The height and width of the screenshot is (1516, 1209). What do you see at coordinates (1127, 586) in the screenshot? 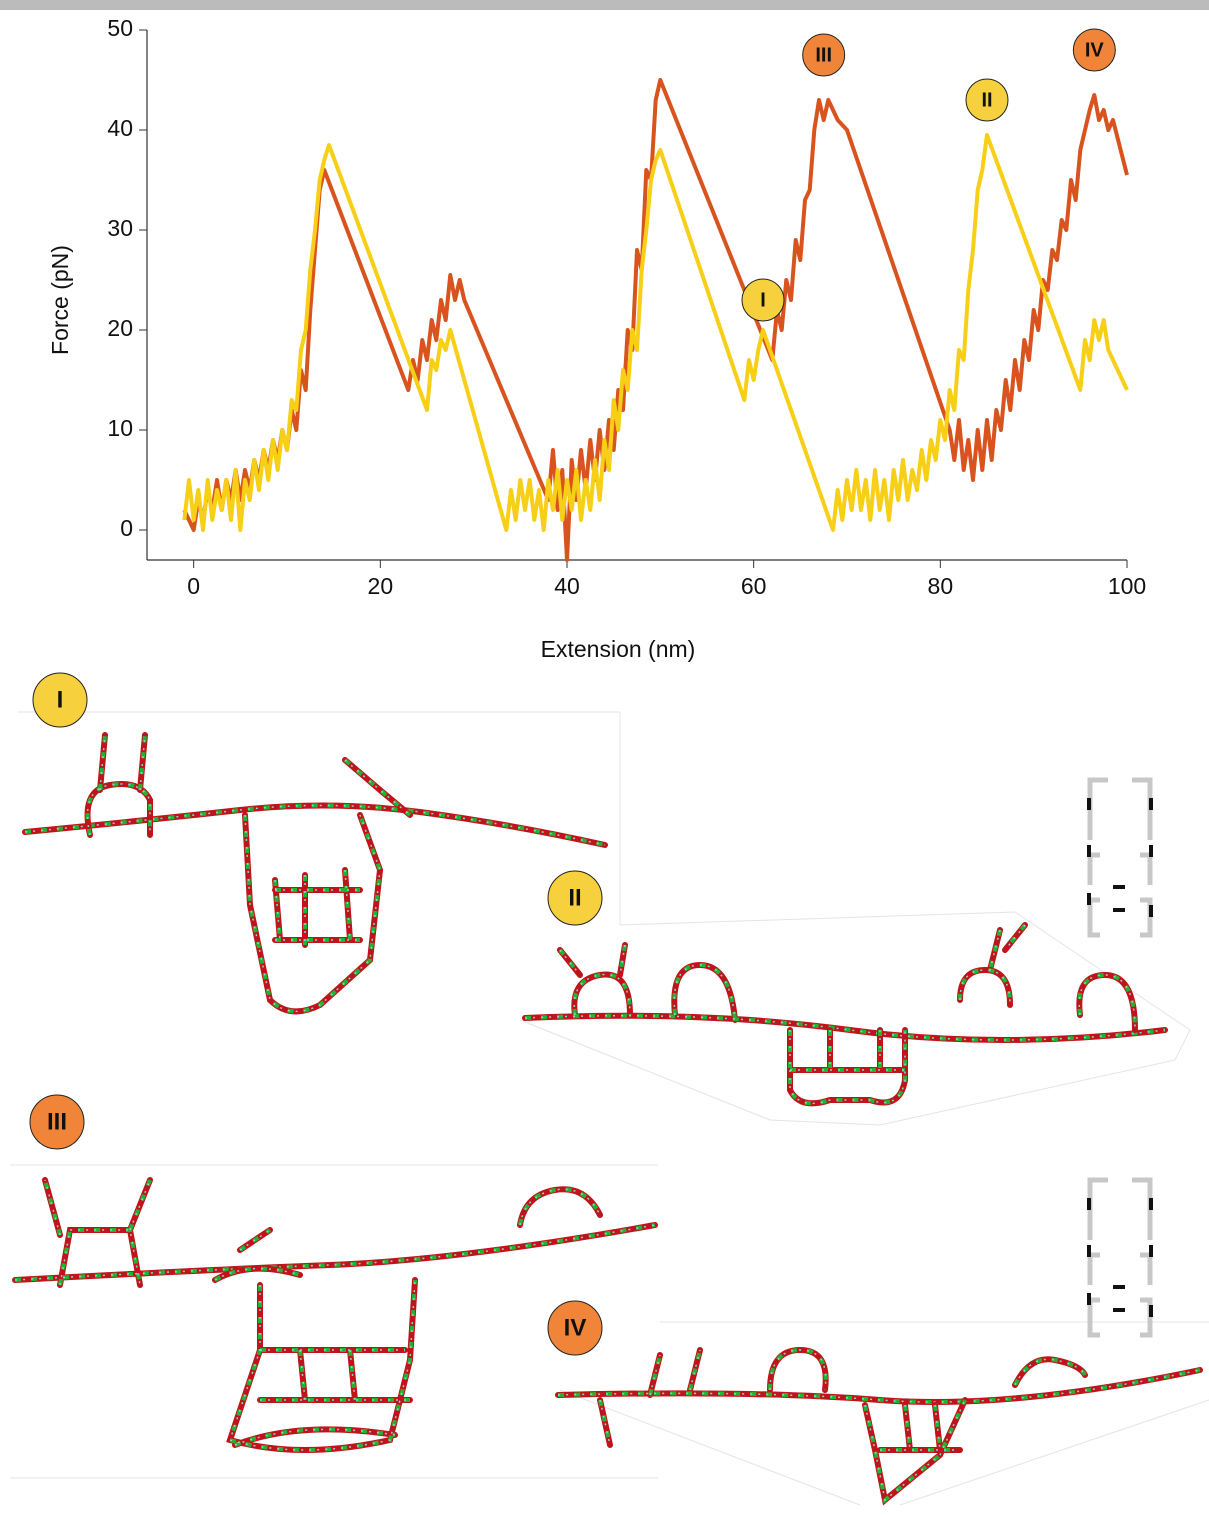
I see `x-tick-label: 100` at bounding box center [1127, 586].